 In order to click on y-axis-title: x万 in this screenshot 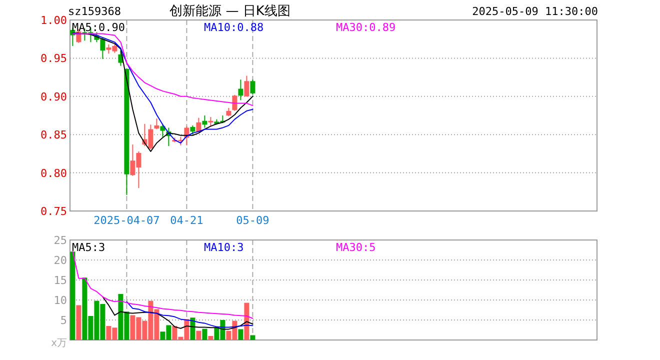, I will do `click(59, 343)`.